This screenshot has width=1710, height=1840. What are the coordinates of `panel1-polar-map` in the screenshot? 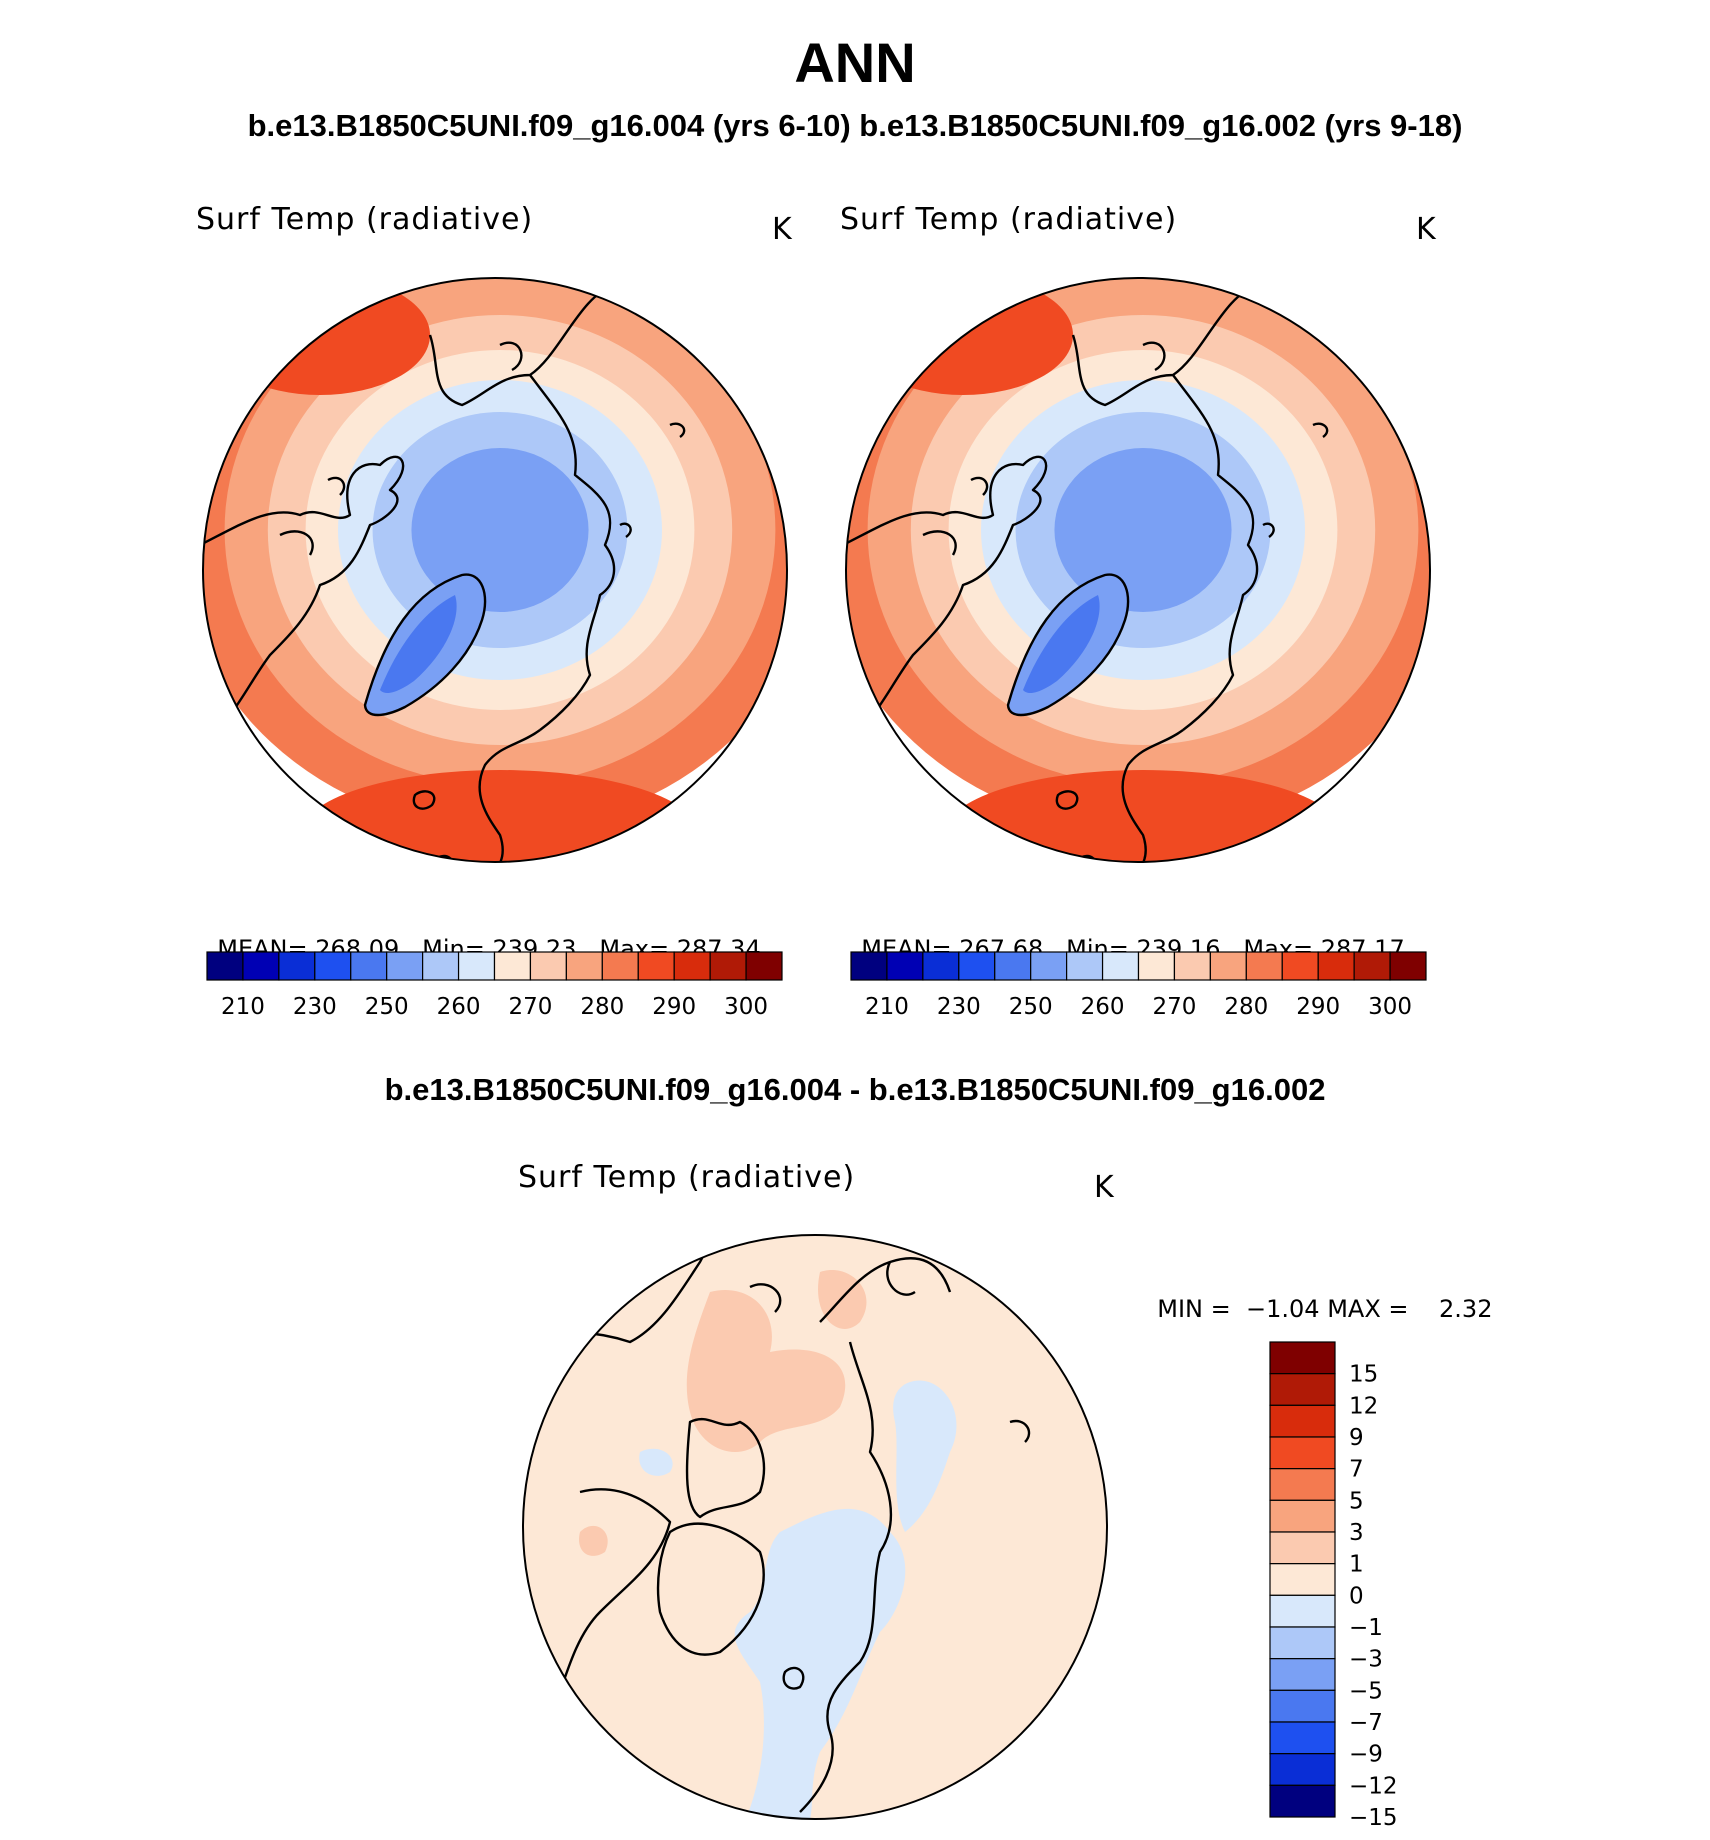 It's located at (495, 570).